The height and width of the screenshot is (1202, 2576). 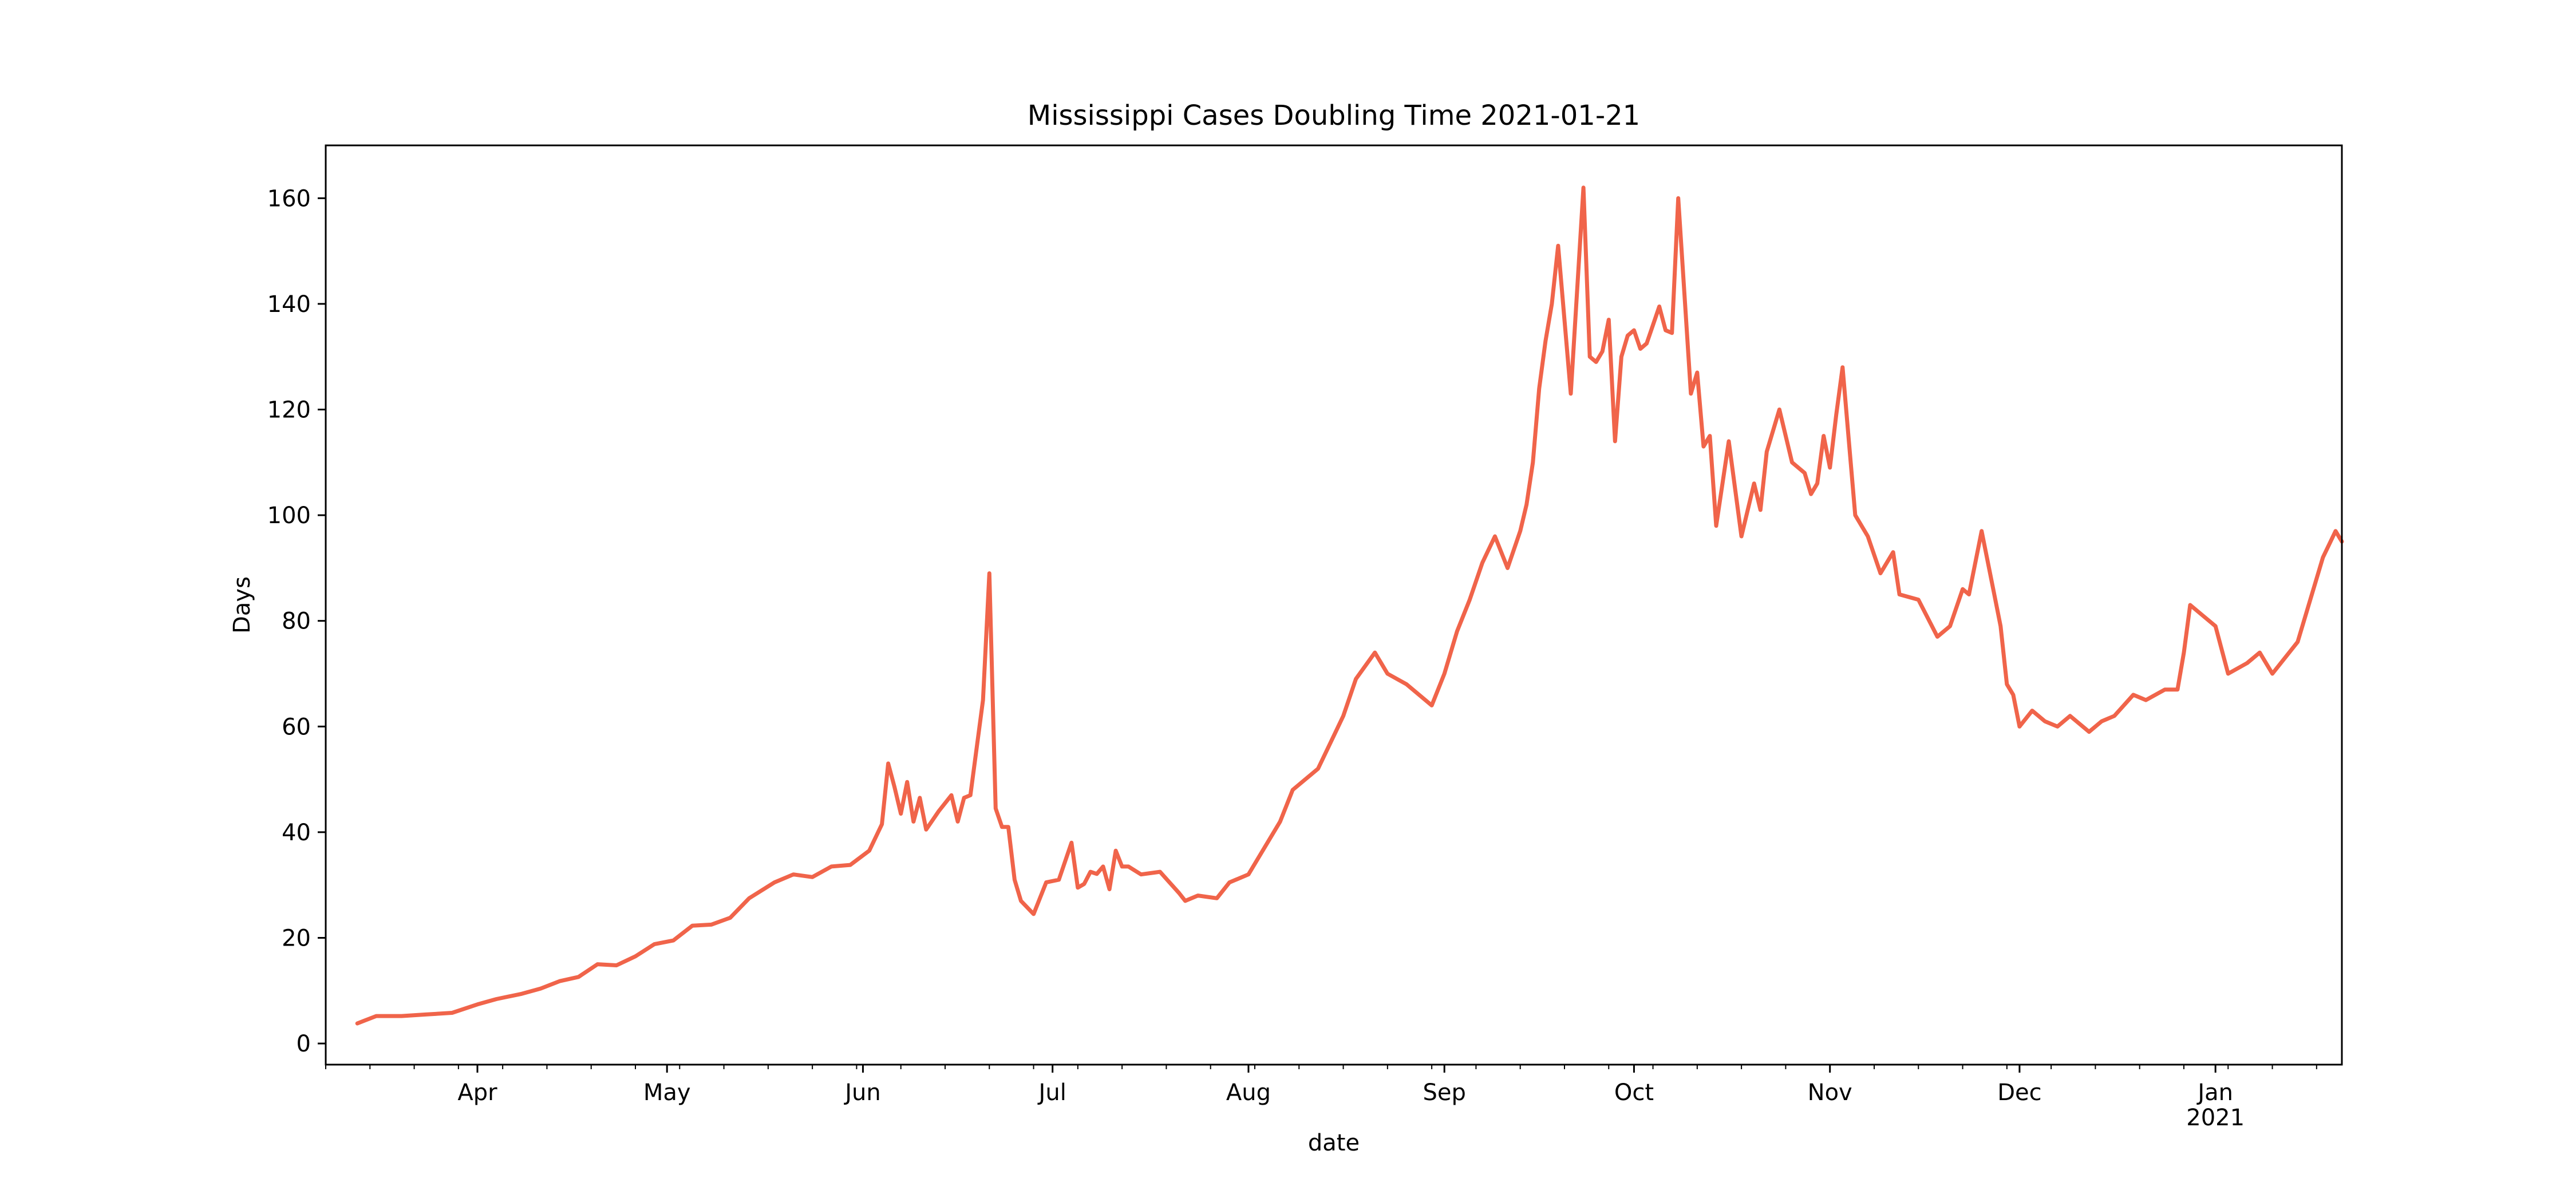 I want to click on y-axis-label: Days, so click(x=242, y=605).